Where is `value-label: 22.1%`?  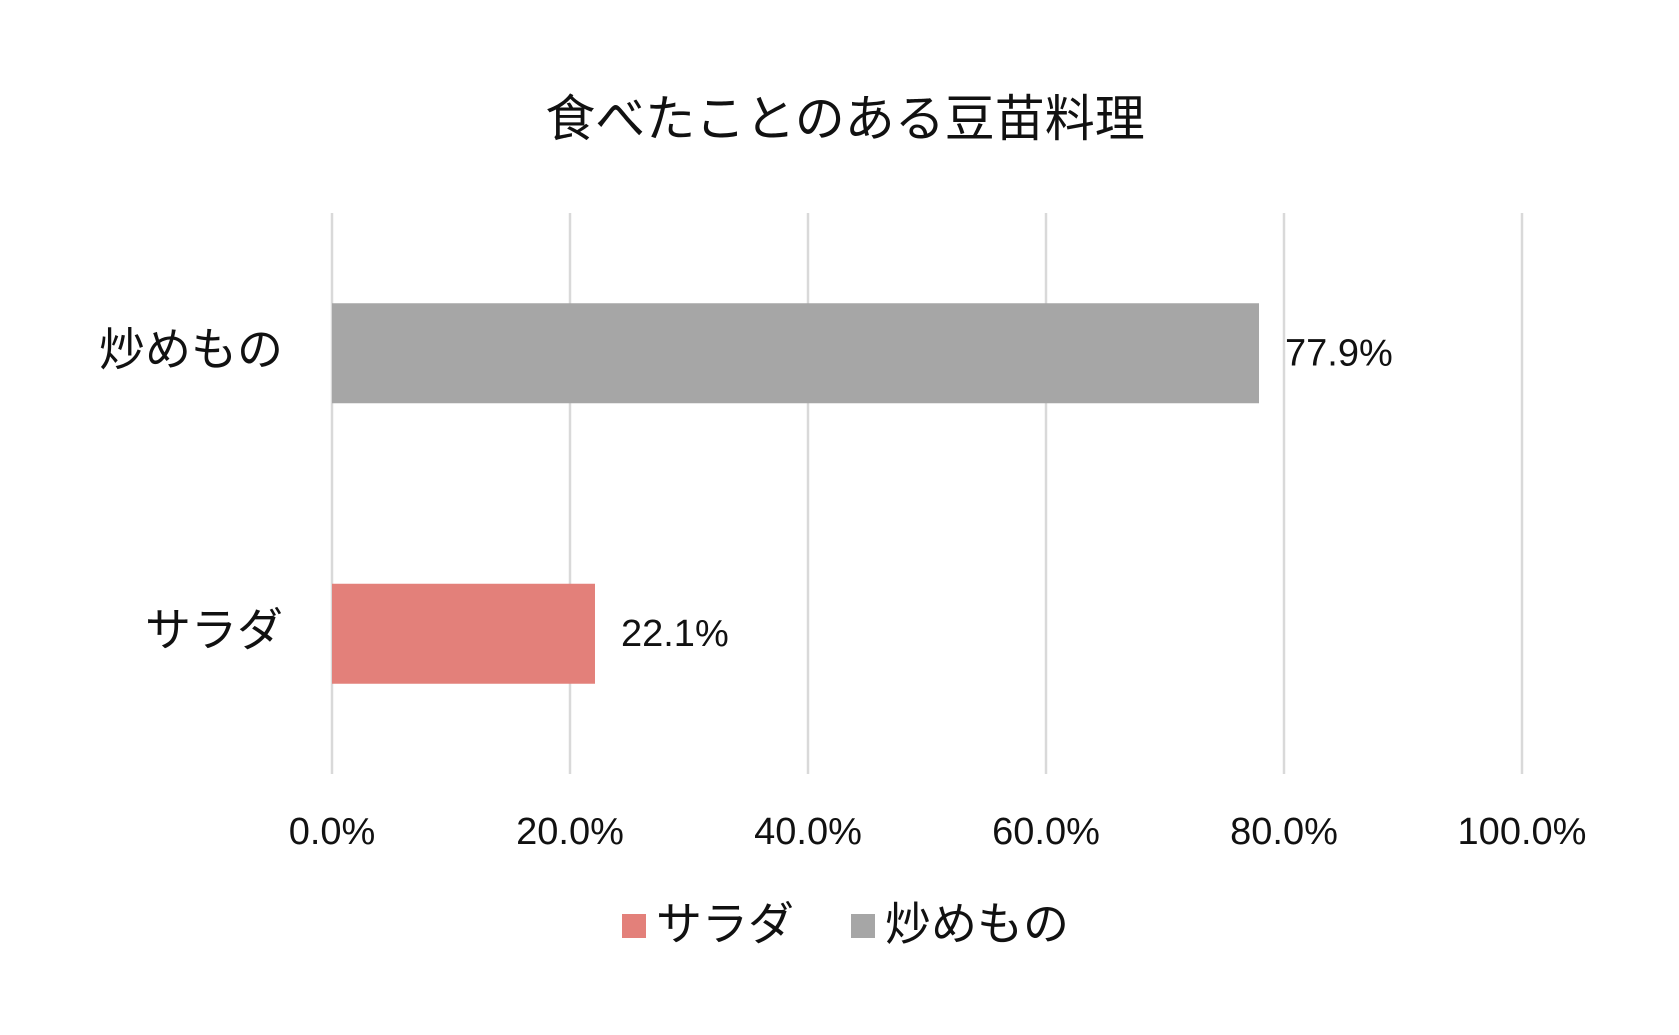 value-label: 22.1% is located at coordinates (675, 634).